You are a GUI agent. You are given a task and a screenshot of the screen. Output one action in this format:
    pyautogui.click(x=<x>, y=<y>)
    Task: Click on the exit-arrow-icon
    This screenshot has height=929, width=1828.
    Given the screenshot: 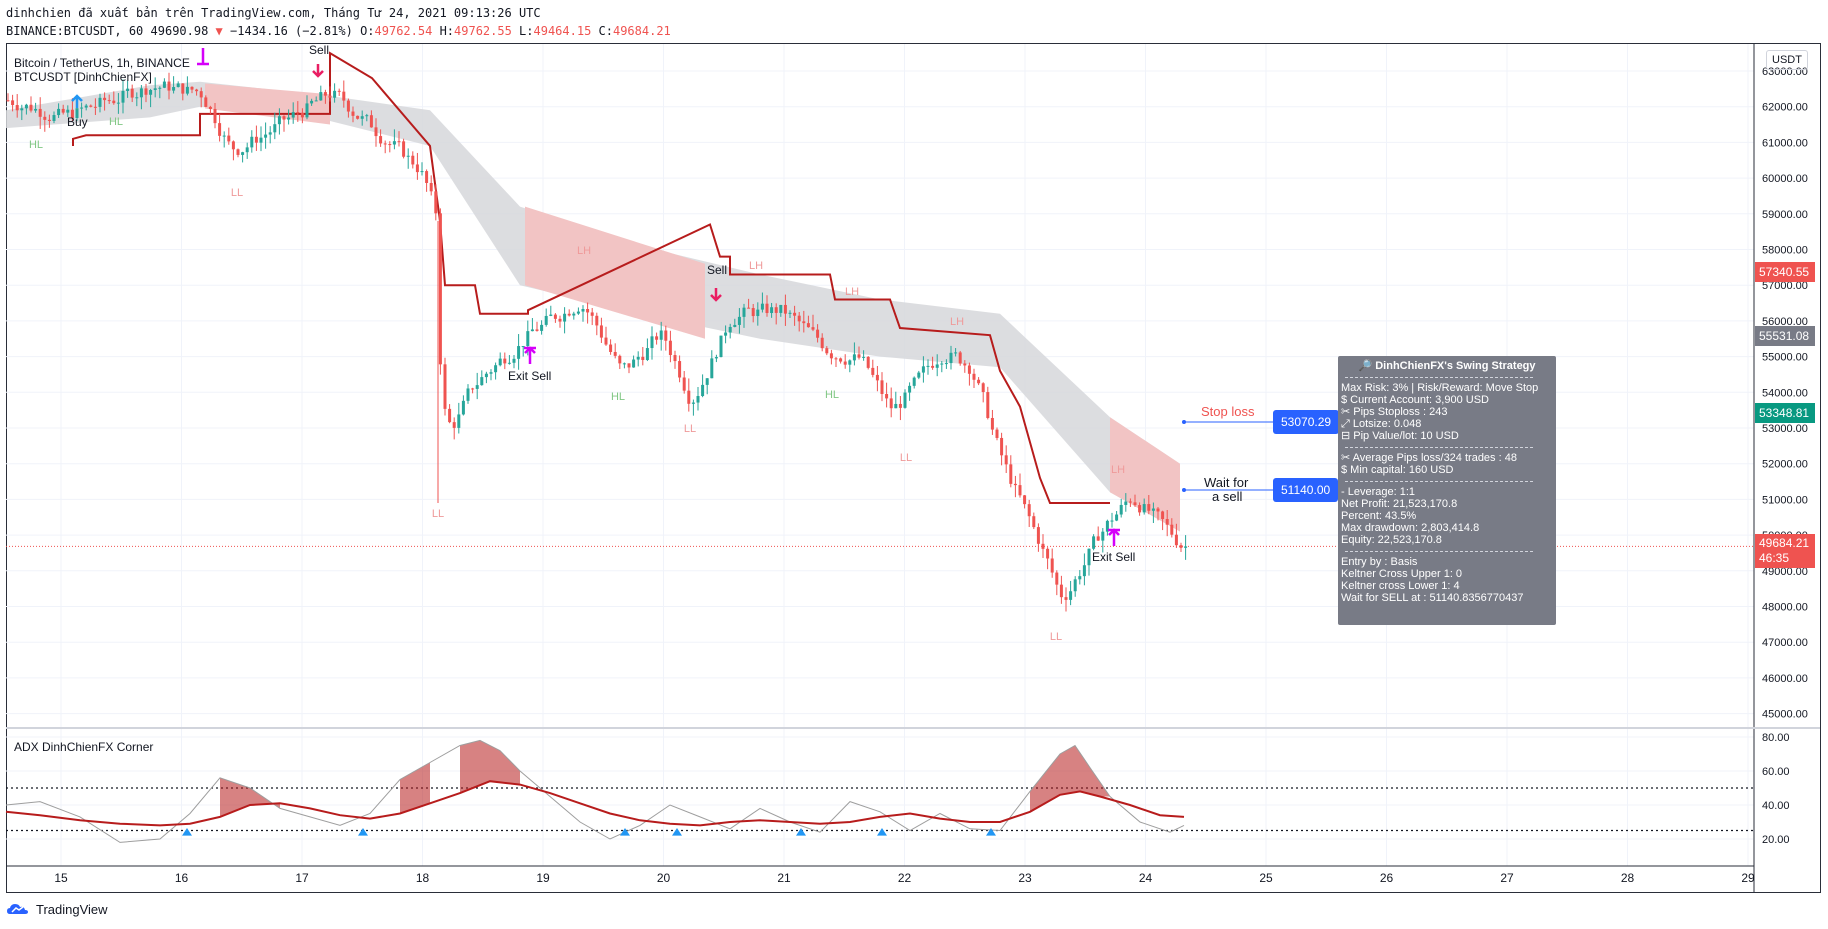 What is the action you would take?
    pyautogui.click(x=1114, y=537)
    